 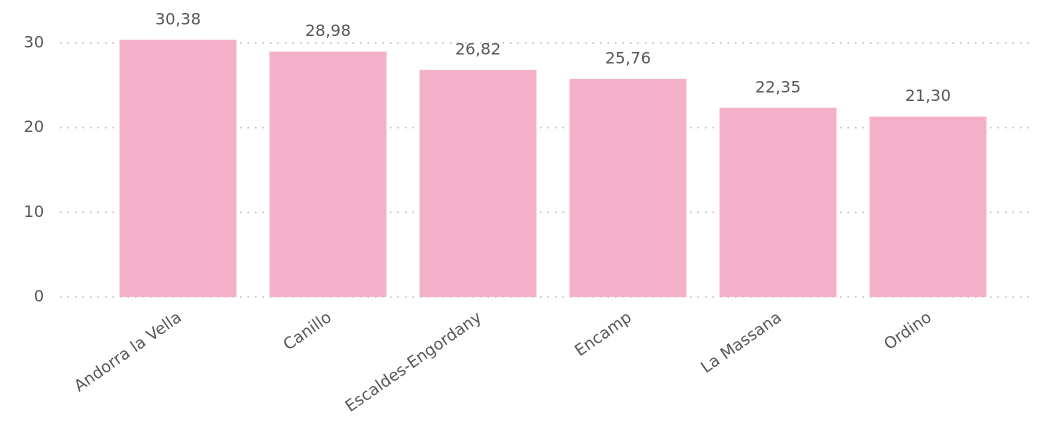 What do you see at coordinates (127, 351) in the screenshot?
I see `x-tick-label: Andorra la Vella` at bounding box center [127, 351].